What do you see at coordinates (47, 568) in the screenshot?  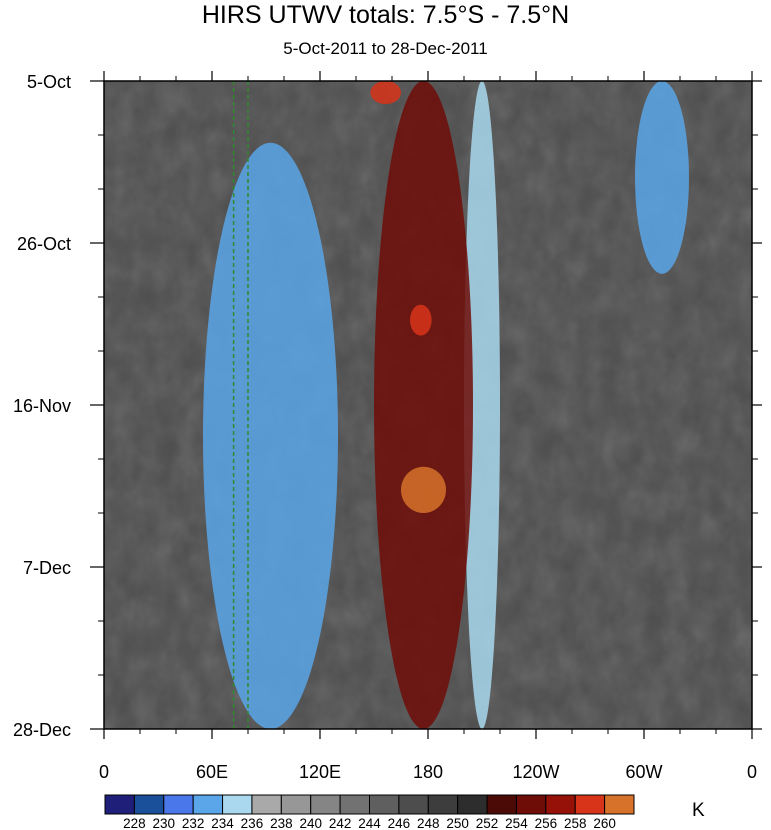 I see `y-tick-label: 7-Dec` at bounding box center [47, 568].